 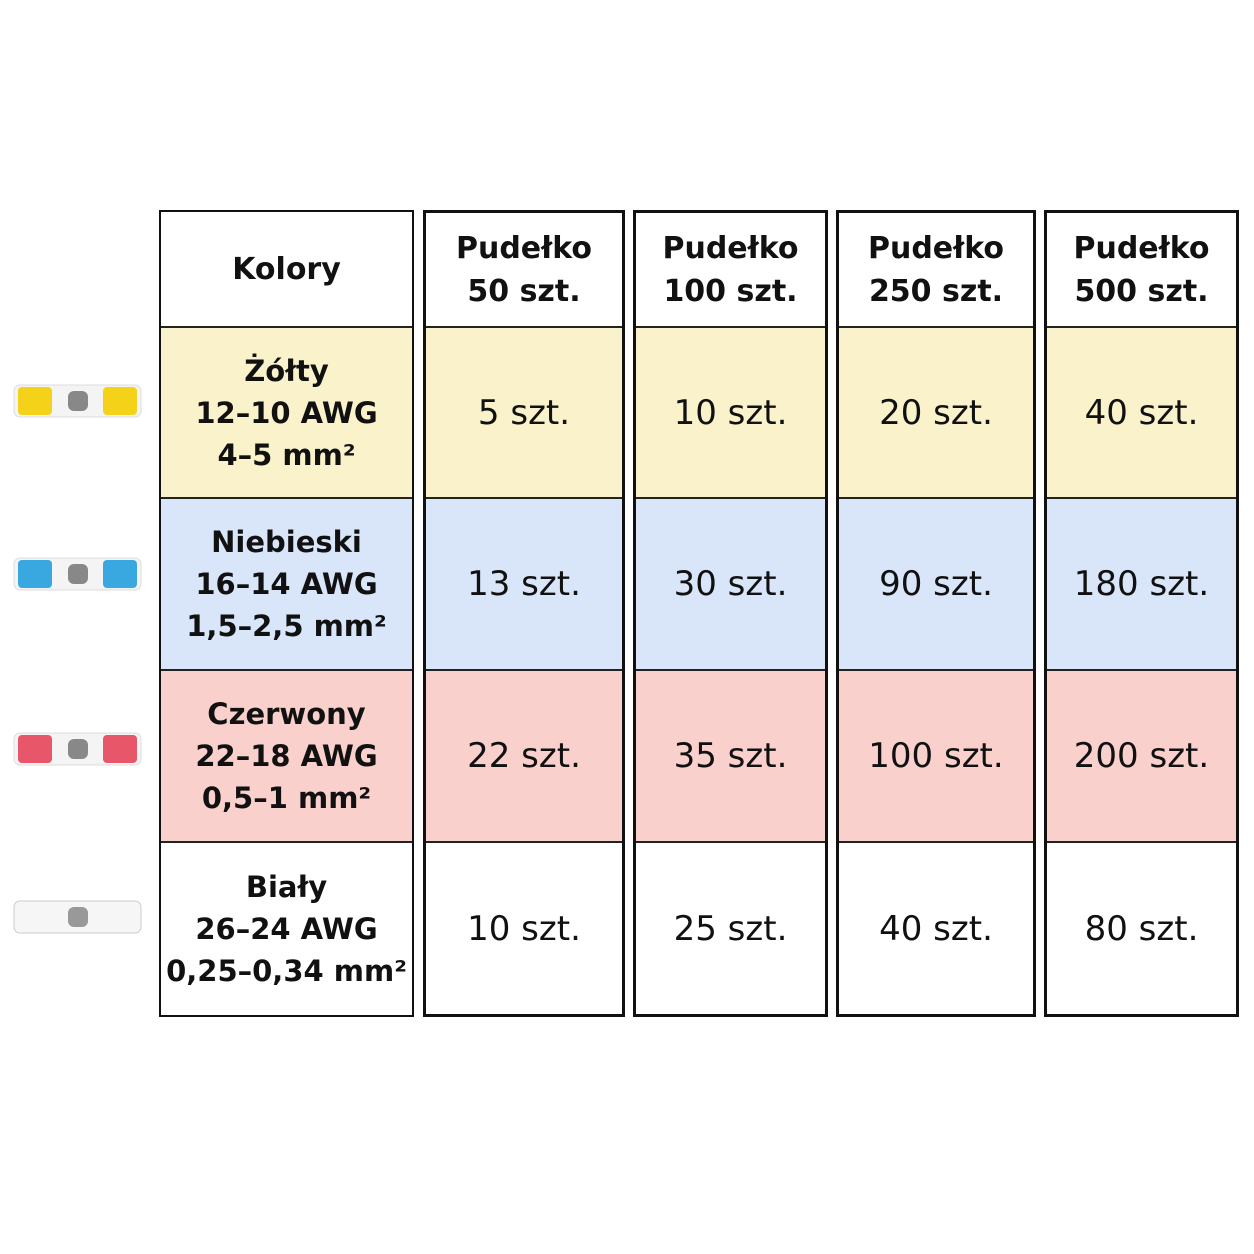 I want to click on row-label: Niebieski 16–14 AWG 1,5–2,5 mm², so click(x=286, y=583).